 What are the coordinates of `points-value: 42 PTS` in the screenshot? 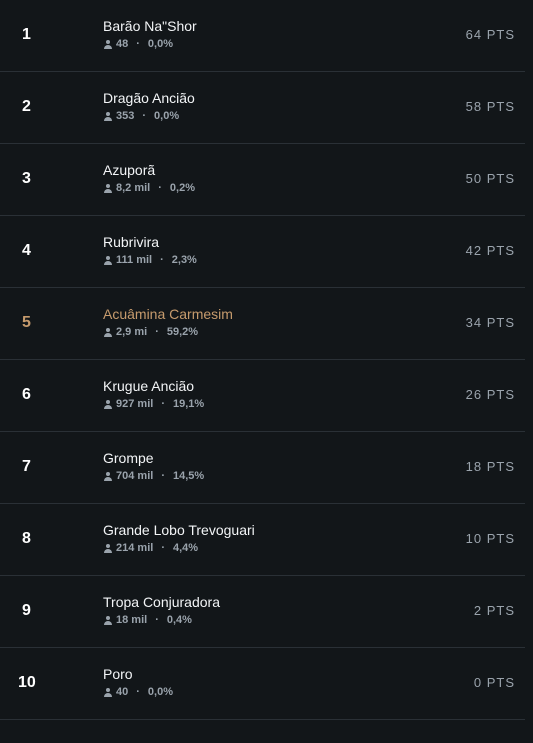 It's located at (490, 250).